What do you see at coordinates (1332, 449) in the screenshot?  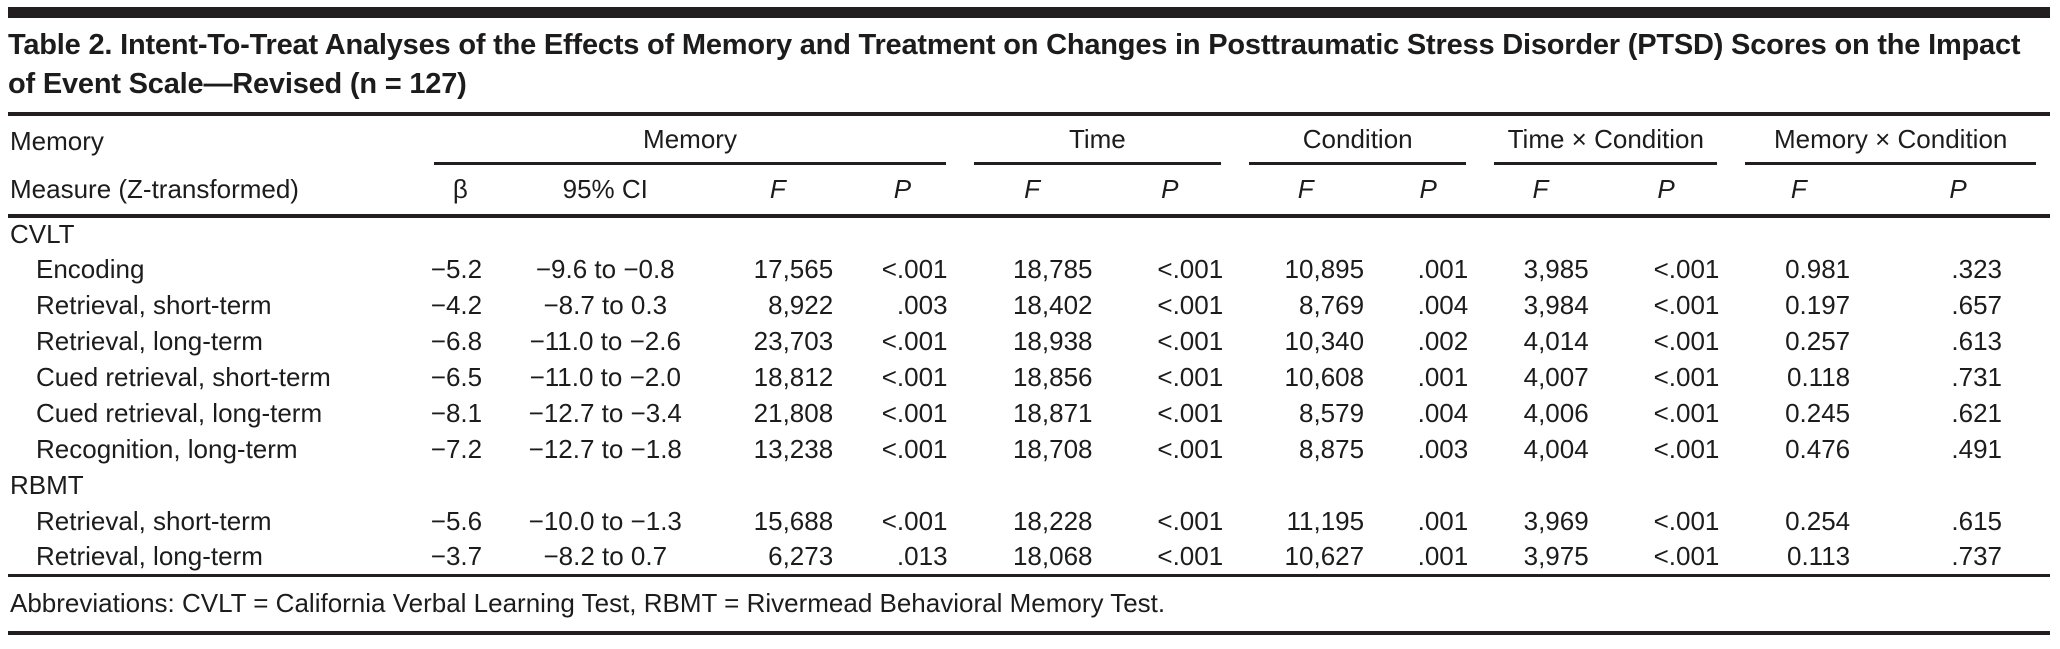 I see `value-cell: 8,875` at bounding box center [1332, 449].